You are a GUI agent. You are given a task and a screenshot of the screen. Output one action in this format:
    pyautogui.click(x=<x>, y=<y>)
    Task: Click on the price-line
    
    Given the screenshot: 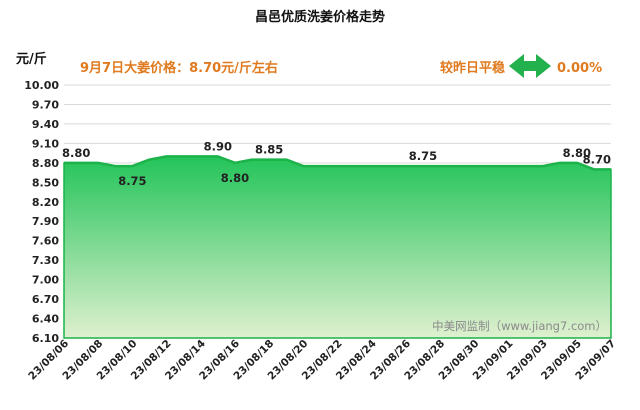 What is the action you would take?
    pyautogui.click(x=337, y=163)
    